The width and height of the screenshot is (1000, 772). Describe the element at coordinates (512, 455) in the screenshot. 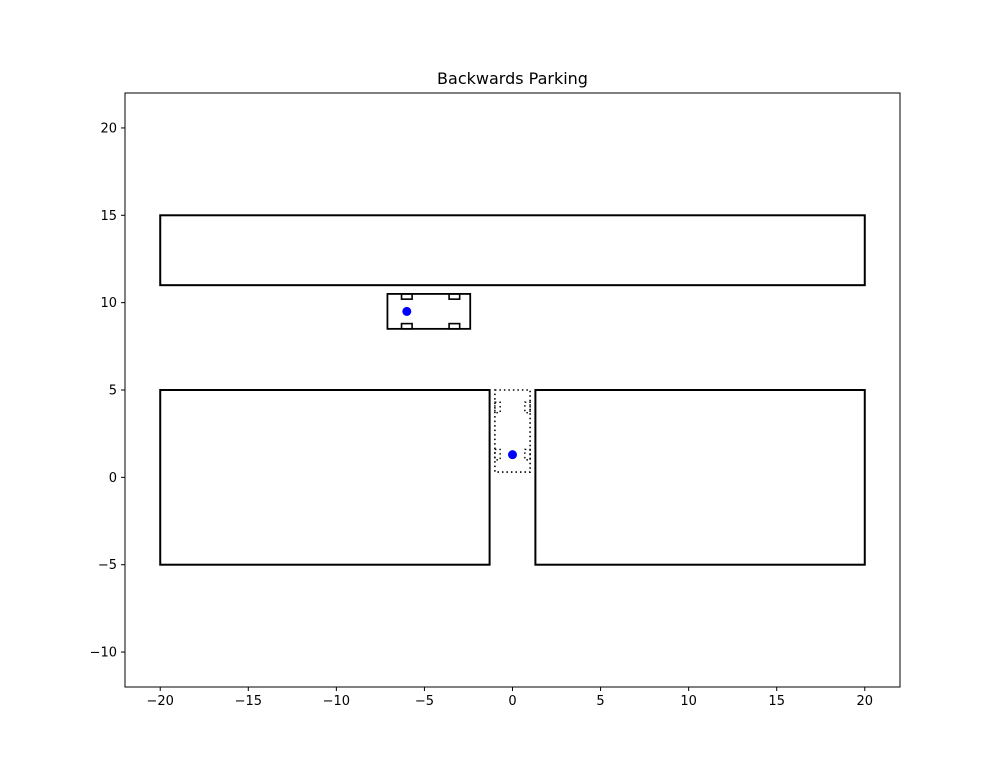

I see `target-vehicle-reference-point` at that location.